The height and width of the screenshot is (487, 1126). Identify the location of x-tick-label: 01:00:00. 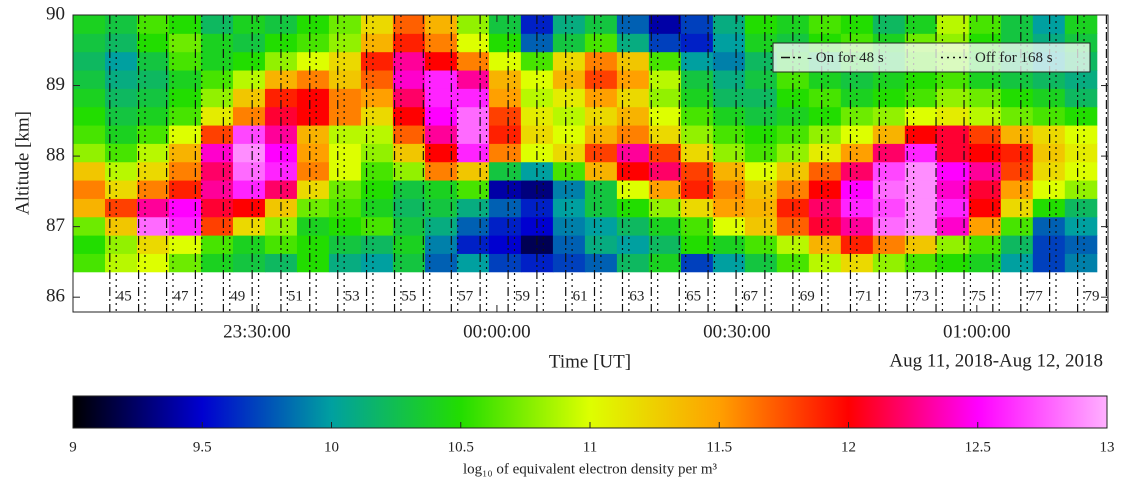
(977, 331).